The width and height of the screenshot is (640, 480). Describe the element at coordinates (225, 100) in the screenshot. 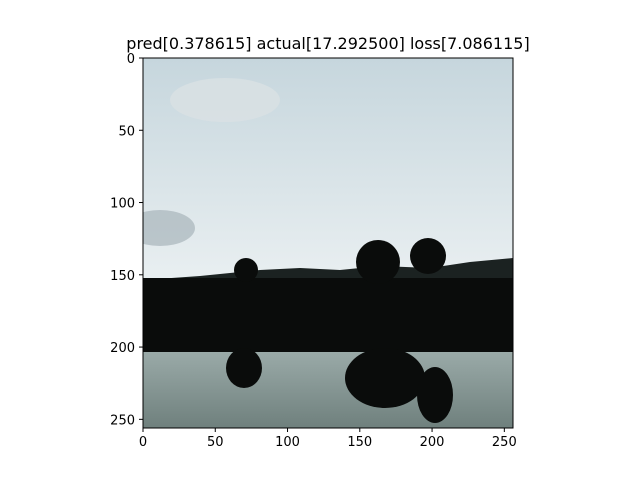

I see `cloud` at that location.